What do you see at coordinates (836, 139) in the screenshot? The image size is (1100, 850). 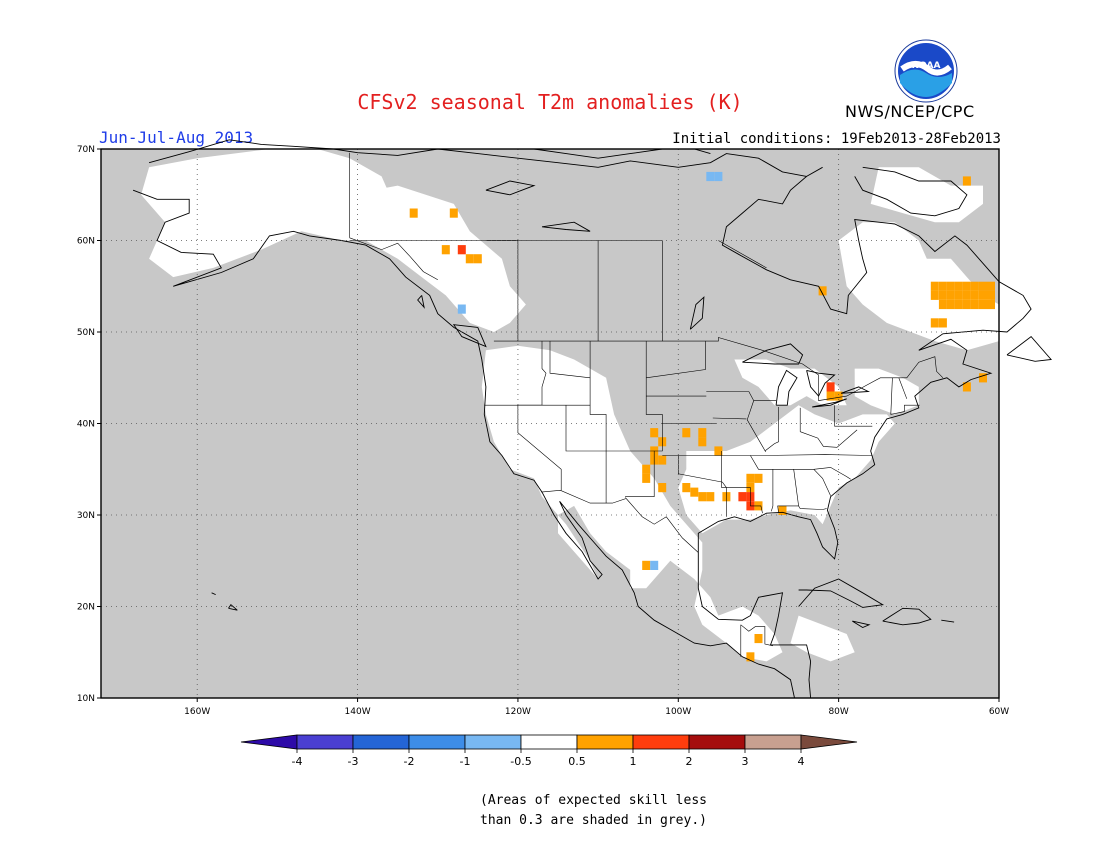 I see `initial-conditions: Initial conditions: 19Feb2013-28Feb2013` at bounding box center [836, 139].